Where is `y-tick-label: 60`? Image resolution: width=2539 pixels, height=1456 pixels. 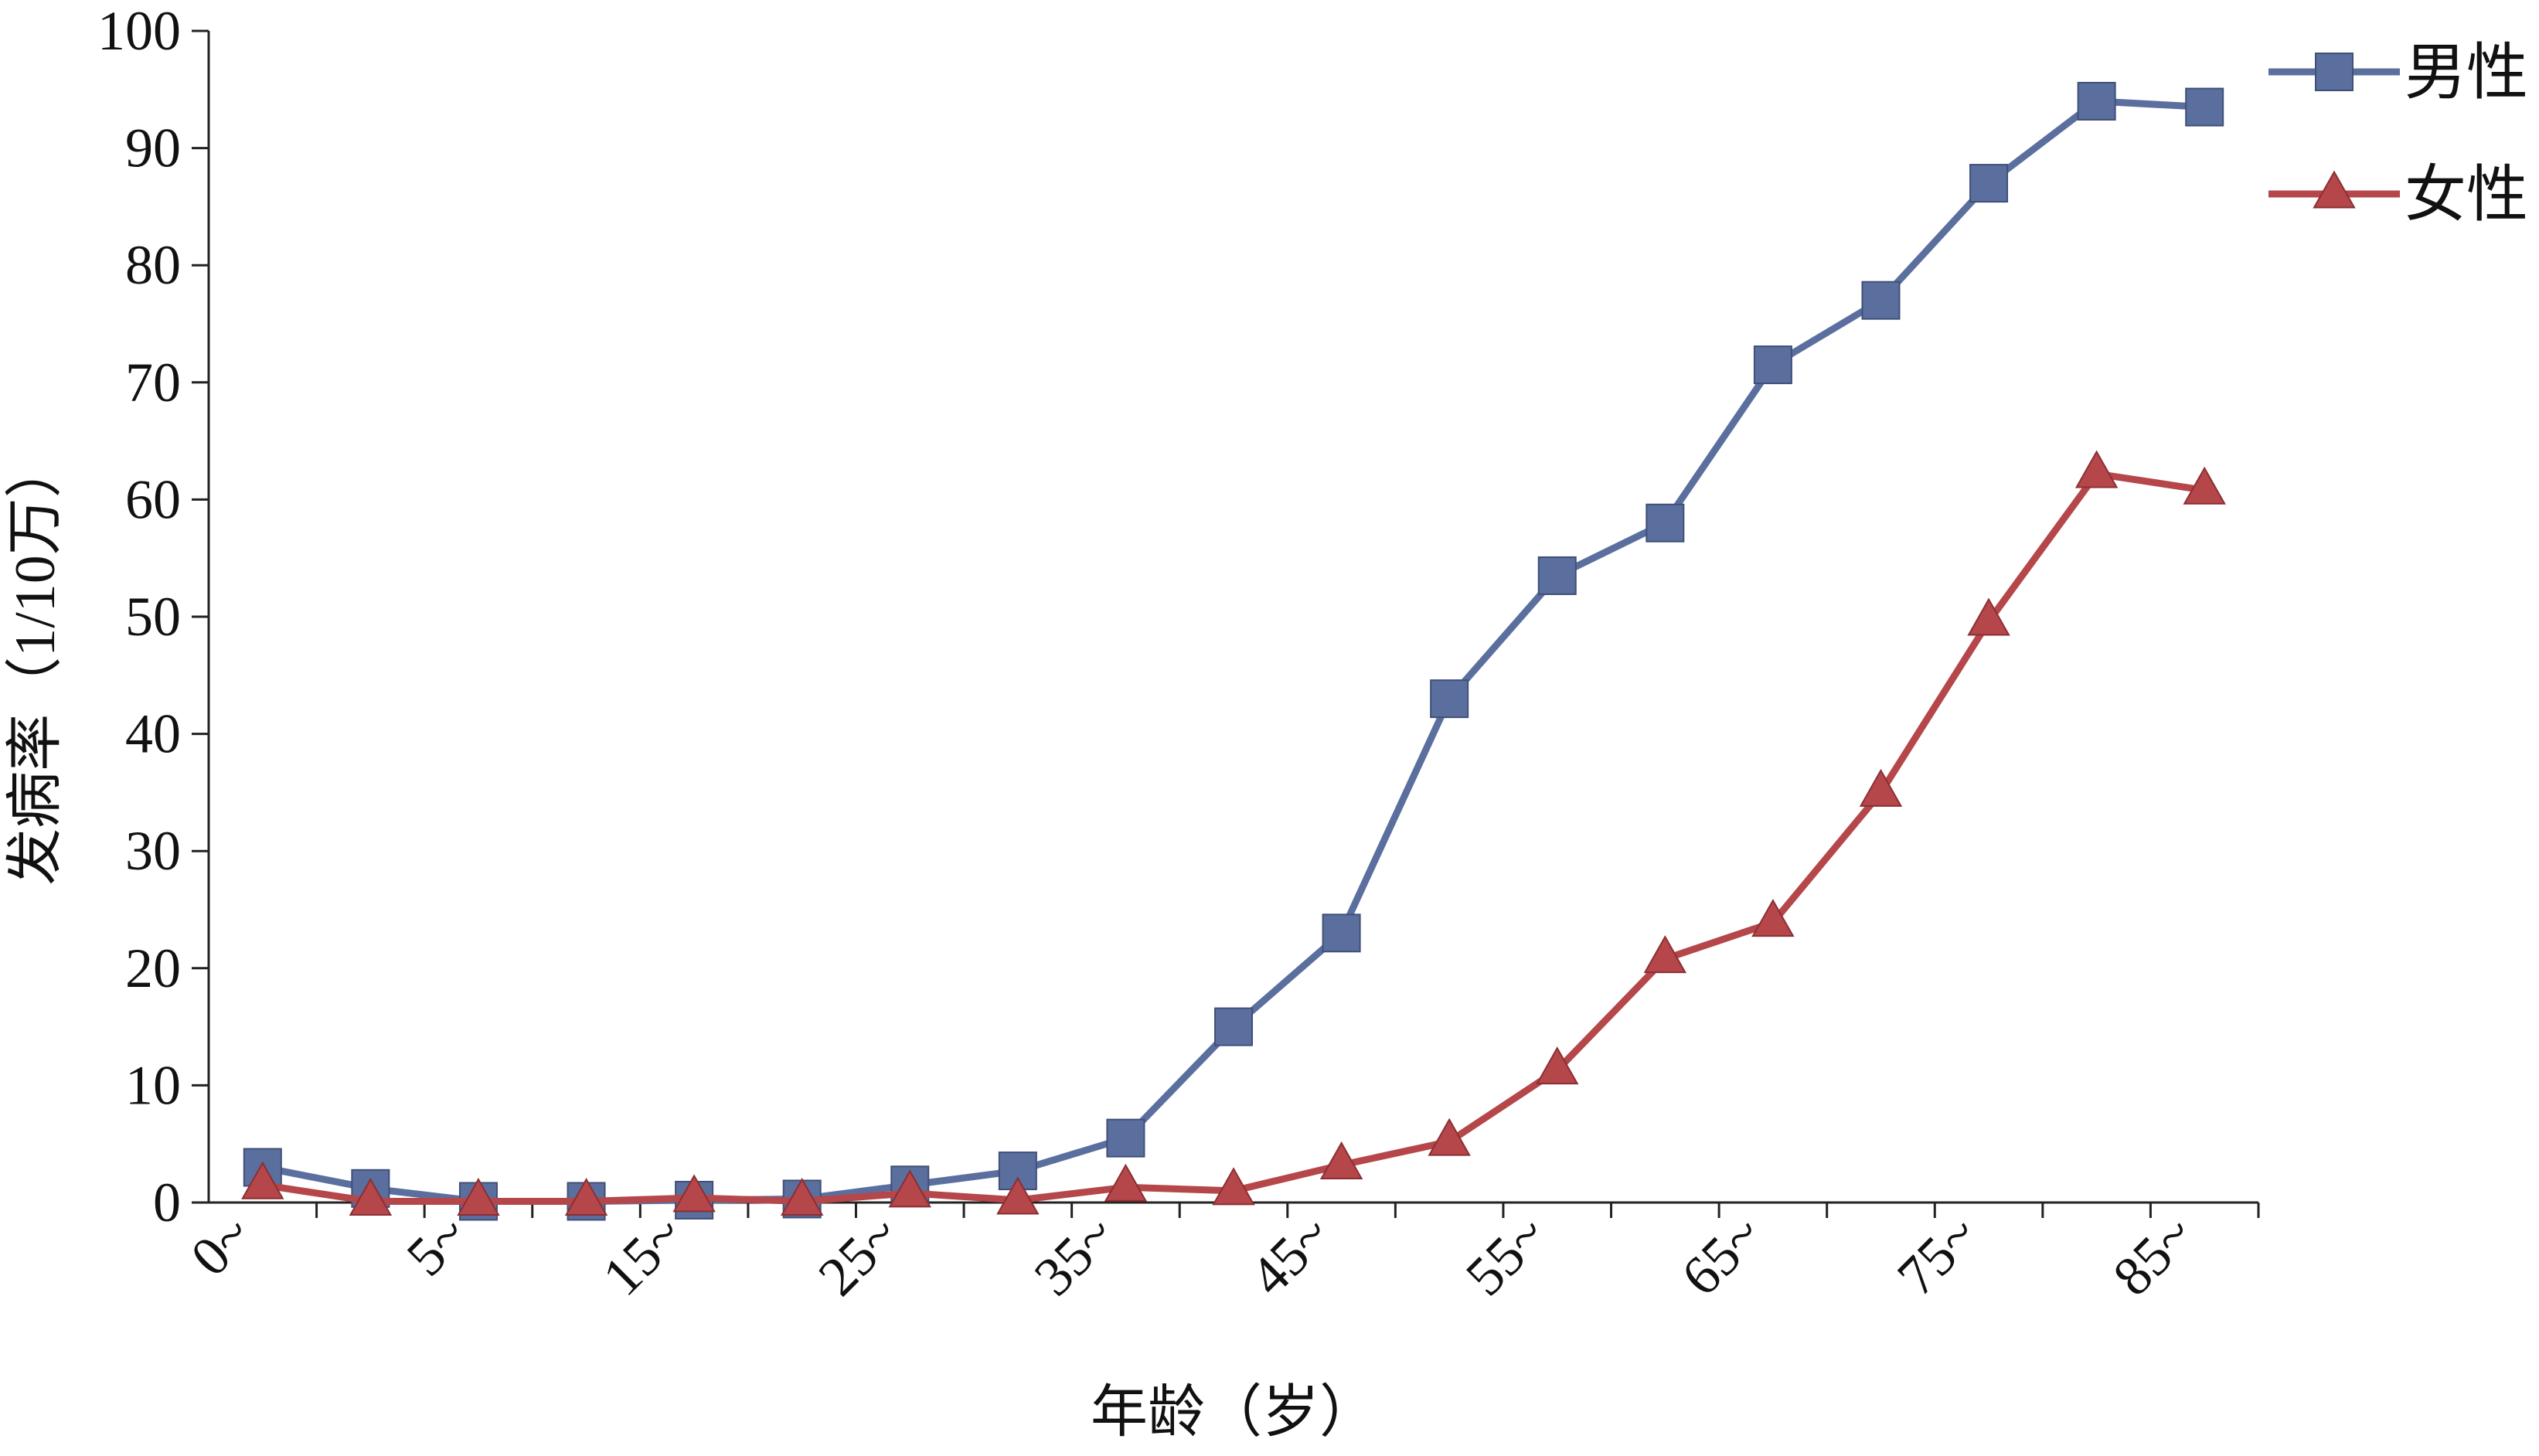 y-tick-label: 60 is located at coordinates (153, 499).